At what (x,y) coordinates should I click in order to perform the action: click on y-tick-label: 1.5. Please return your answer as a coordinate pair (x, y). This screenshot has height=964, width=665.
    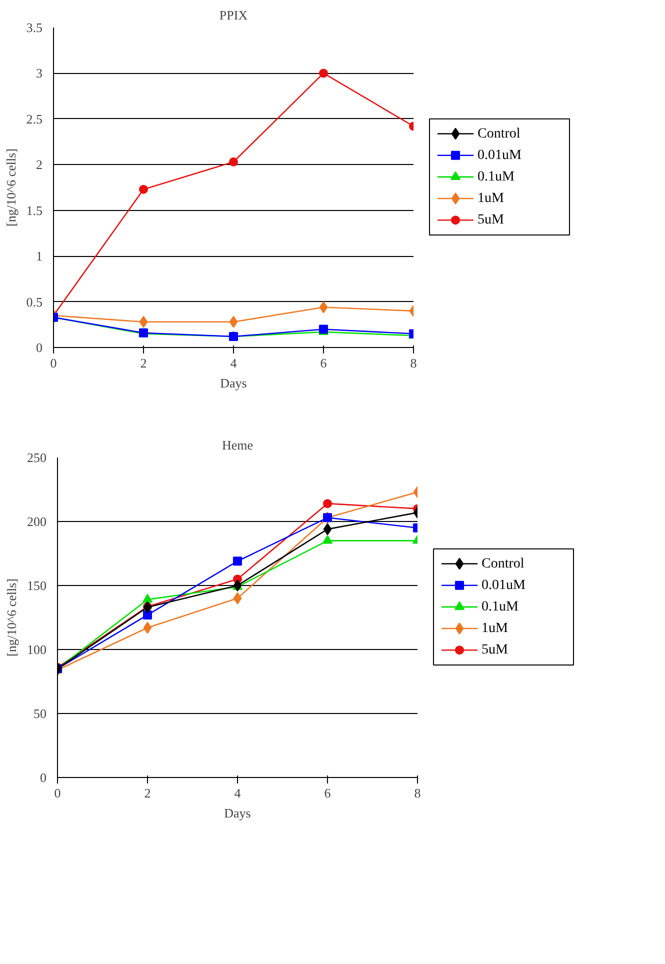
    Looking at the image, I should click on (34, 210).